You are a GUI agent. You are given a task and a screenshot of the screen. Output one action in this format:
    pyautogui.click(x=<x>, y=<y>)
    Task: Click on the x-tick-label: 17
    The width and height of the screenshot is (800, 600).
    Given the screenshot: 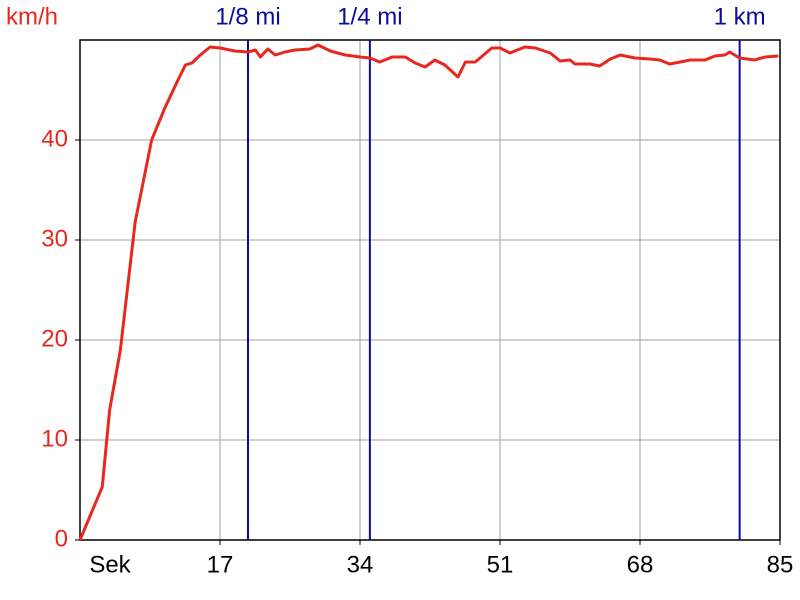 What is the action you would take?
    pyautogui.click(x=220, y=564)
    